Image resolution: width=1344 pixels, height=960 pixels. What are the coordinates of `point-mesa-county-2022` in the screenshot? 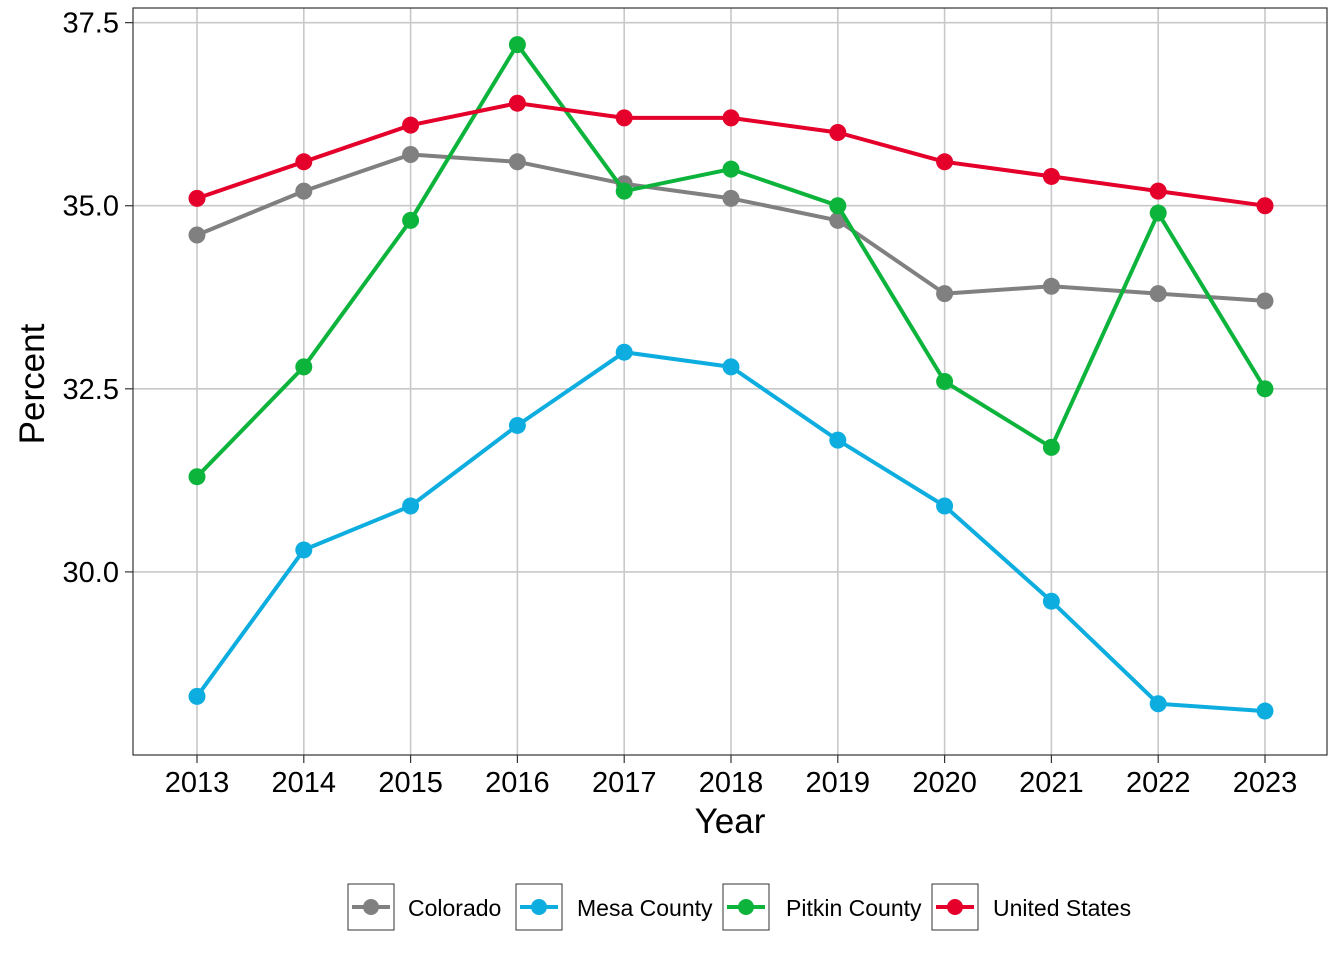 It's located at (1158, 704).